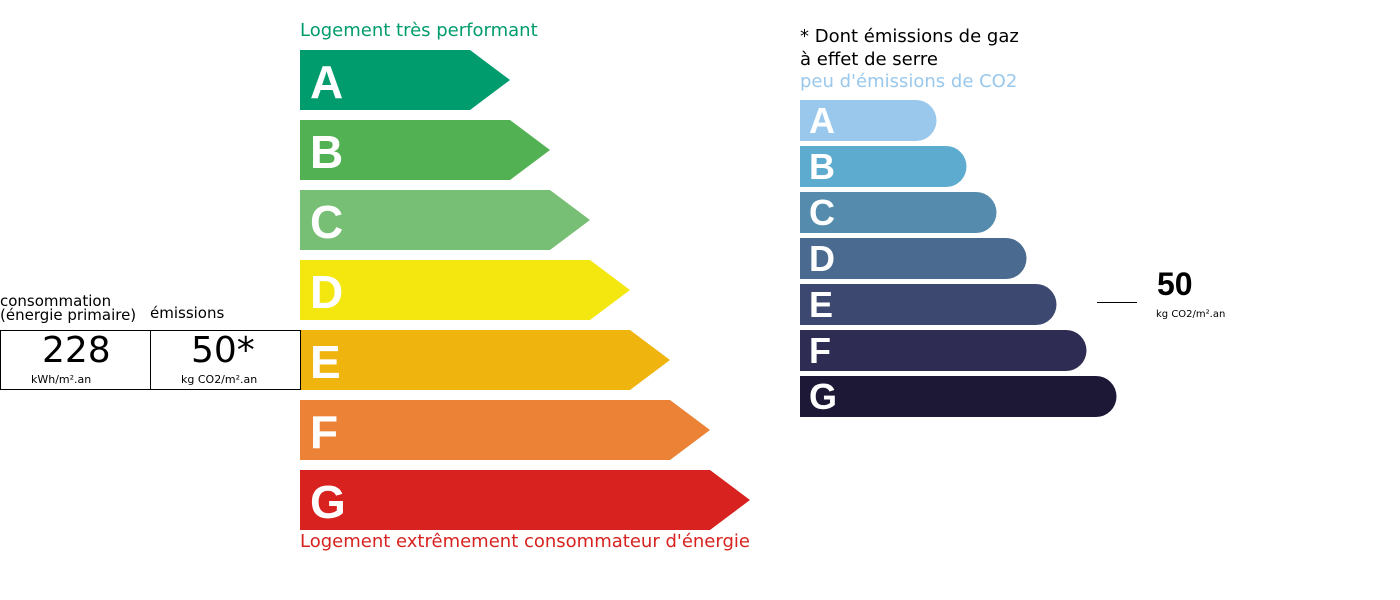  Describe the element at coordinates (324, 432) in the screenshot. I see `energy-class-letter: F` at that location.